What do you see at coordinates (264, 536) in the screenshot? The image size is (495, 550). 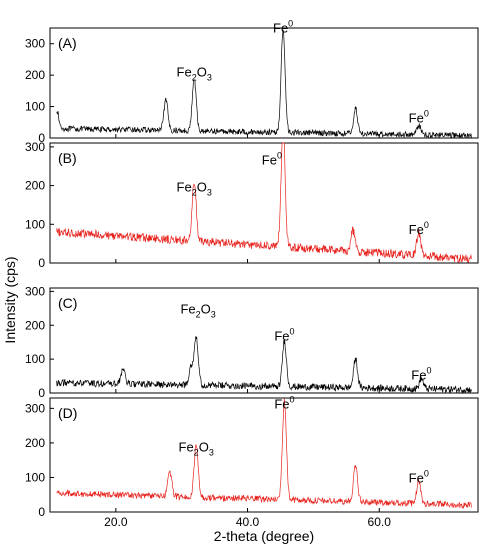 I see `x-axis-label: 2-theta (degree)` at bounding box center [264, 536].